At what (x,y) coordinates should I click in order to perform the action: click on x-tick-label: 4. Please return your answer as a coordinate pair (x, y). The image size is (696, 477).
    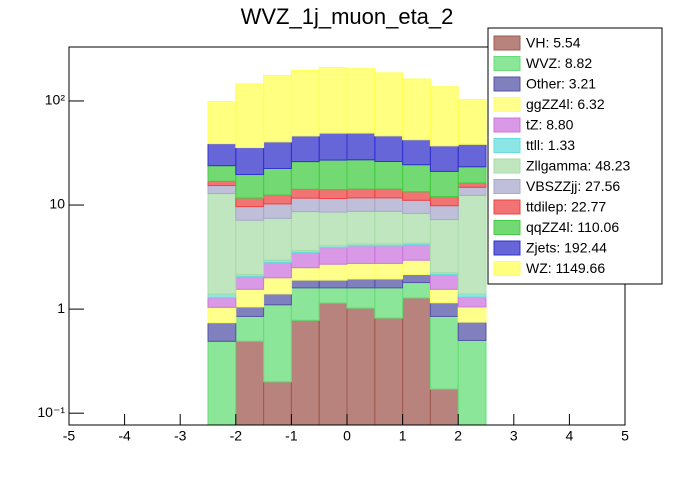
    Looking at the image, I should click on (570, 436).